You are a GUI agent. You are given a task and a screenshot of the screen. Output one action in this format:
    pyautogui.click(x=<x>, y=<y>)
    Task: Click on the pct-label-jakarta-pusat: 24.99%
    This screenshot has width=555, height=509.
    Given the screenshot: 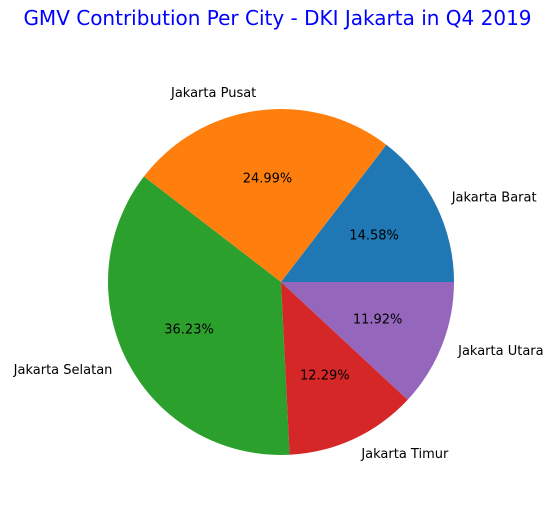 What is the action you would take?
    pyautogui.click(x=268, y=179)
    